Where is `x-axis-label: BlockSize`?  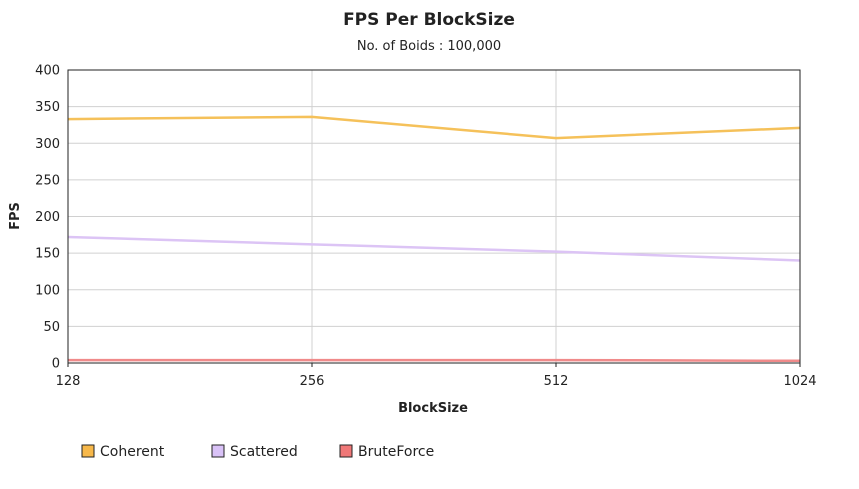
x-axis-label: BlockSize is located at coordinates (433, 408).